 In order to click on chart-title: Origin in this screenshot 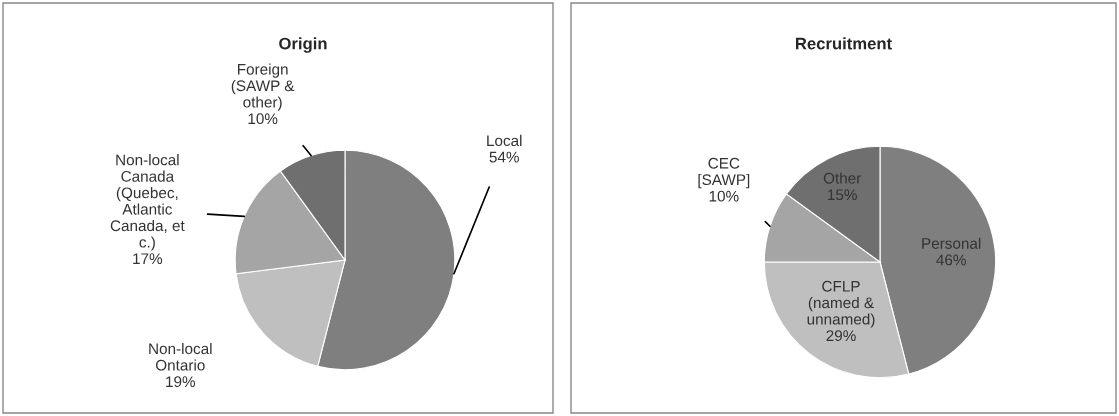, I will do `click(303, 45)`.